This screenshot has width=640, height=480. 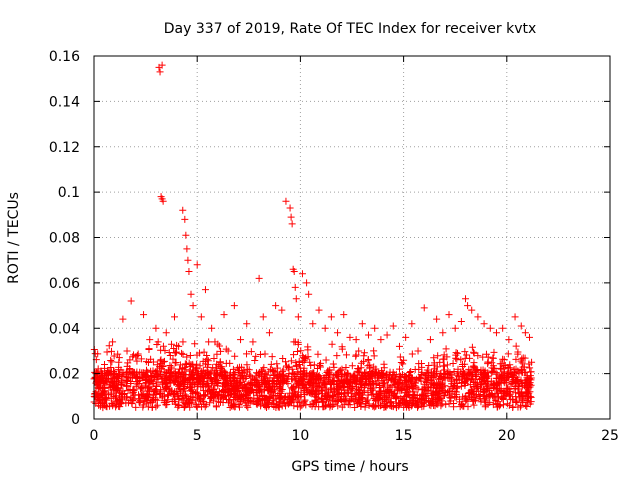 What do you see at coordinates (14, 238) in the screenshot?
I see `y-axis-label: ROTI / TECUs` at bounding box center [14, 238].